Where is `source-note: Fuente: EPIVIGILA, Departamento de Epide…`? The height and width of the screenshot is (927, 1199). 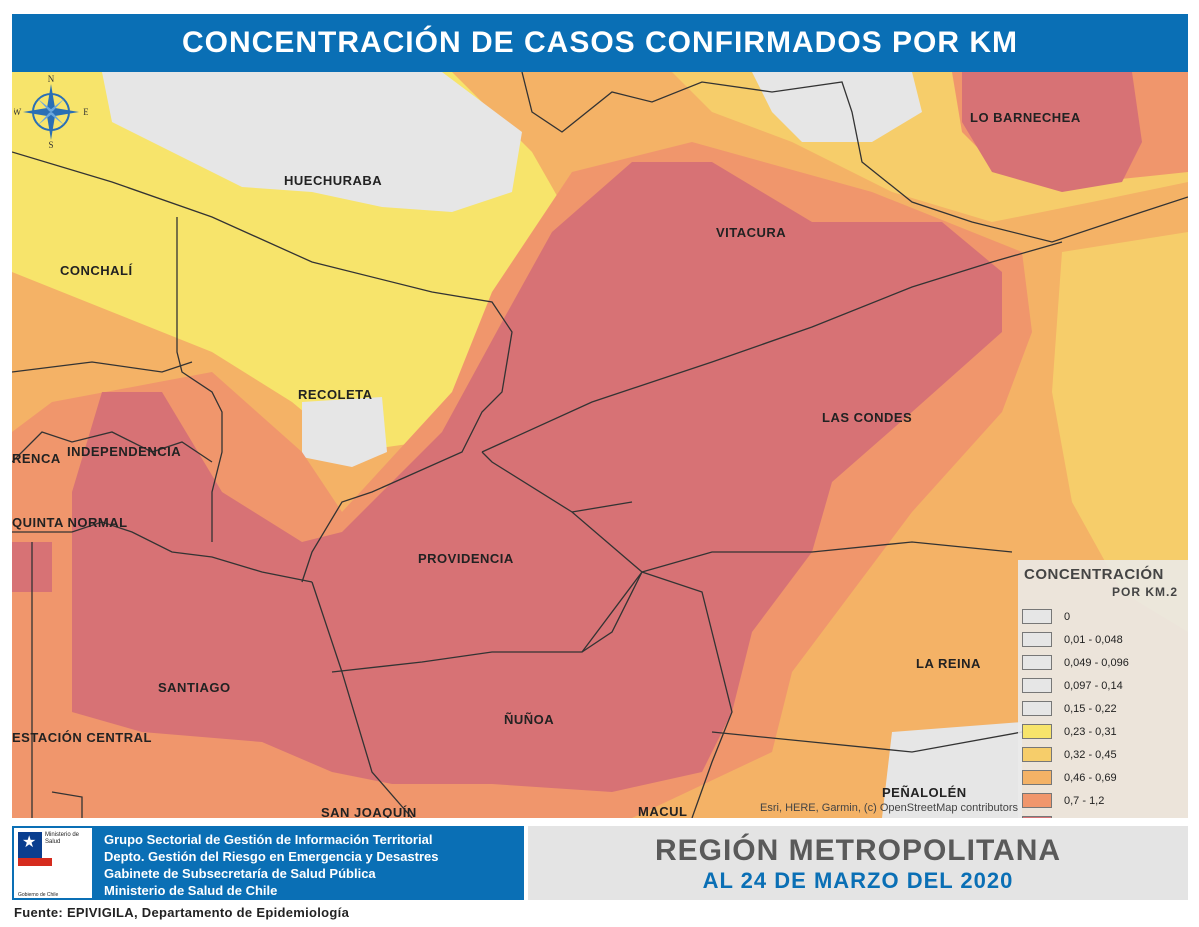 source-note: Fuente: EPIVIGILA, Departamento de Epide… is located at coordinates (182, 912).